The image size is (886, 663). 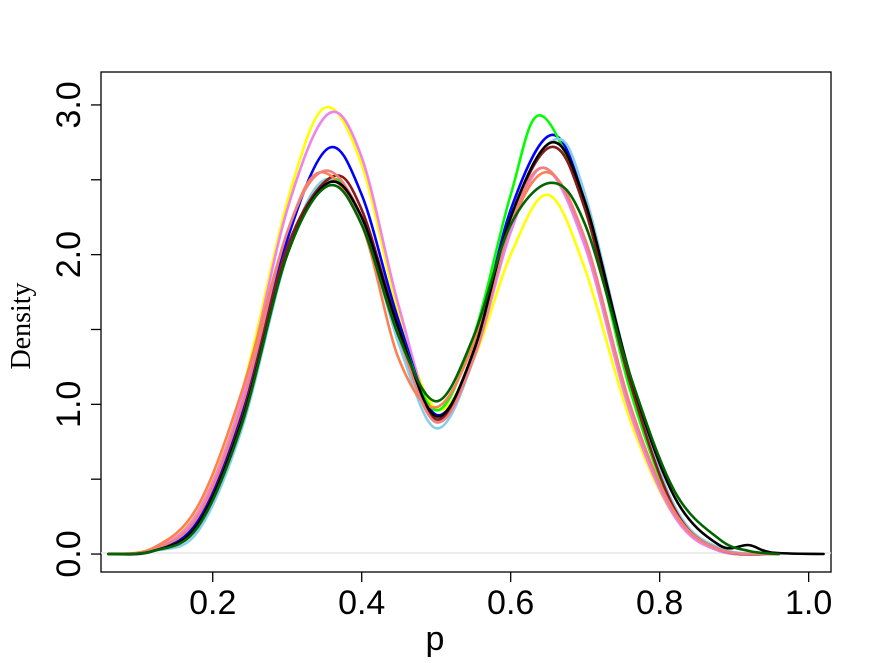 What do you see at coordinates (69, 104) in the screenshot?
I see `y-tick-label: 3.0` at bounding box center [69, 104].